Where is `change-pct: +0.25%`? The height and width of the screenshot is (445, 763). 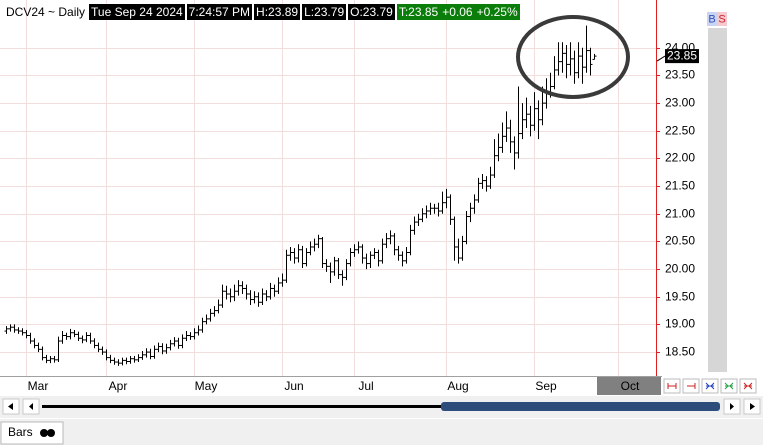
change-pct: +0.25% is located at coordinates (497, 12).